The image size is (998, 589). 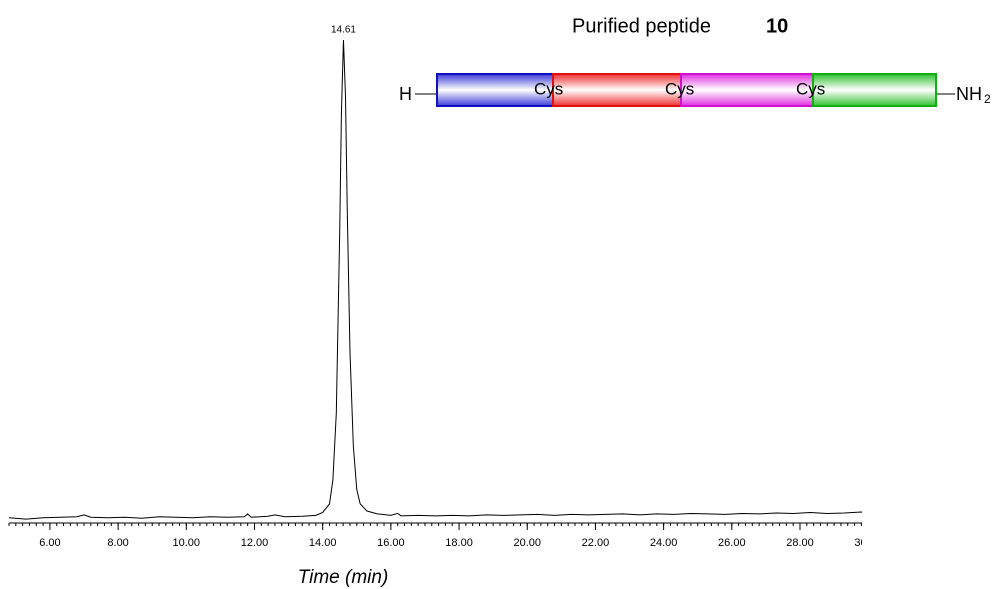 I want to click on segment-green, so click(x=874, y=90).